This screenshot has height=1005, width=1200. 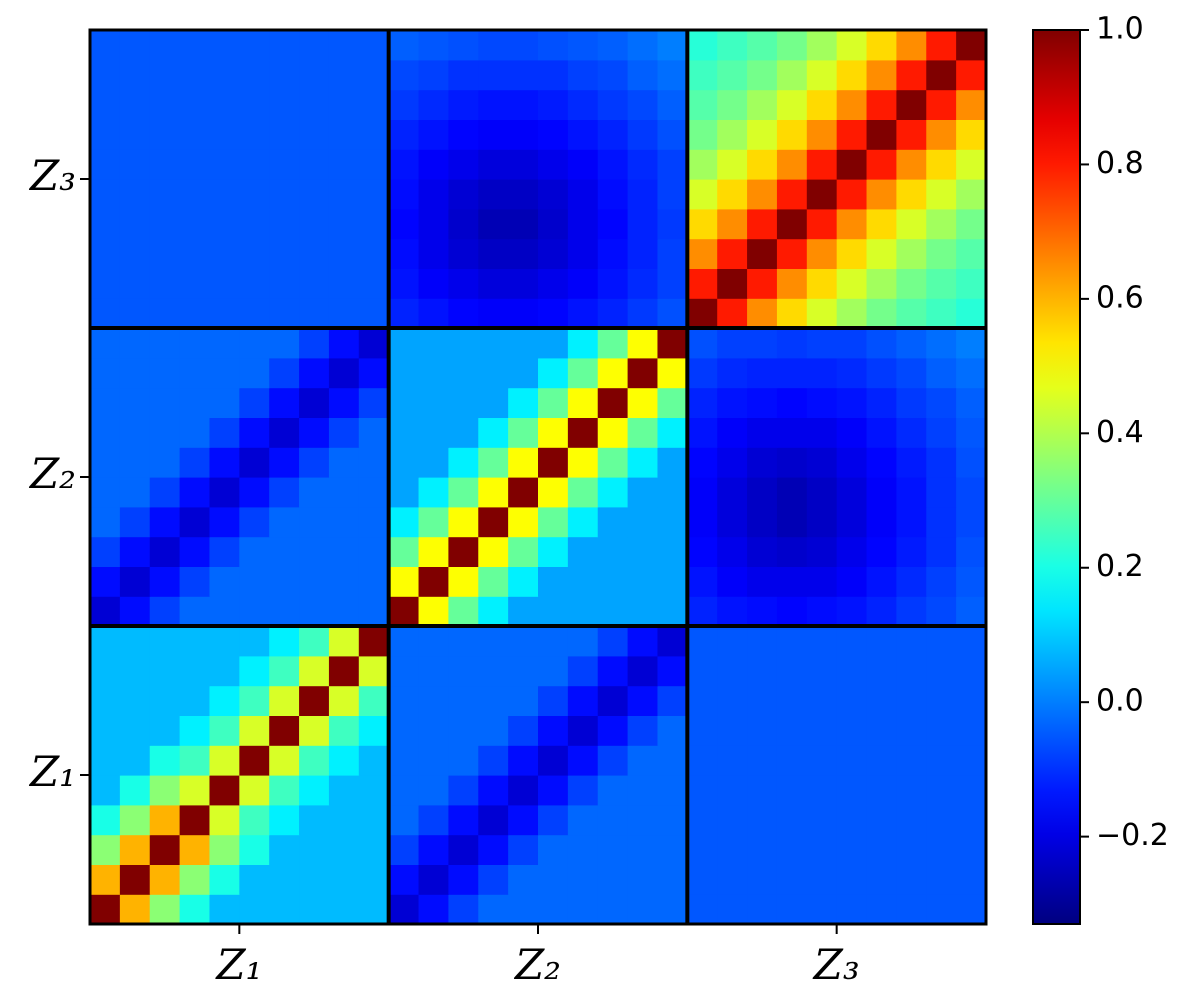 I want to click on colorbar-tick-label: 0.4, so click(x=1120, y=432).